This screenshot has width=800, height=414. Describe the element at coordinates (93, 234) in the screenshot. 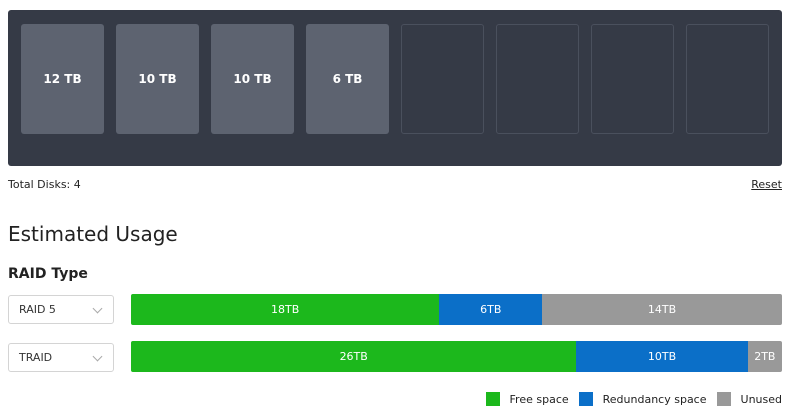

I see `estimated-usage-title: Estimated Usage` at that location.